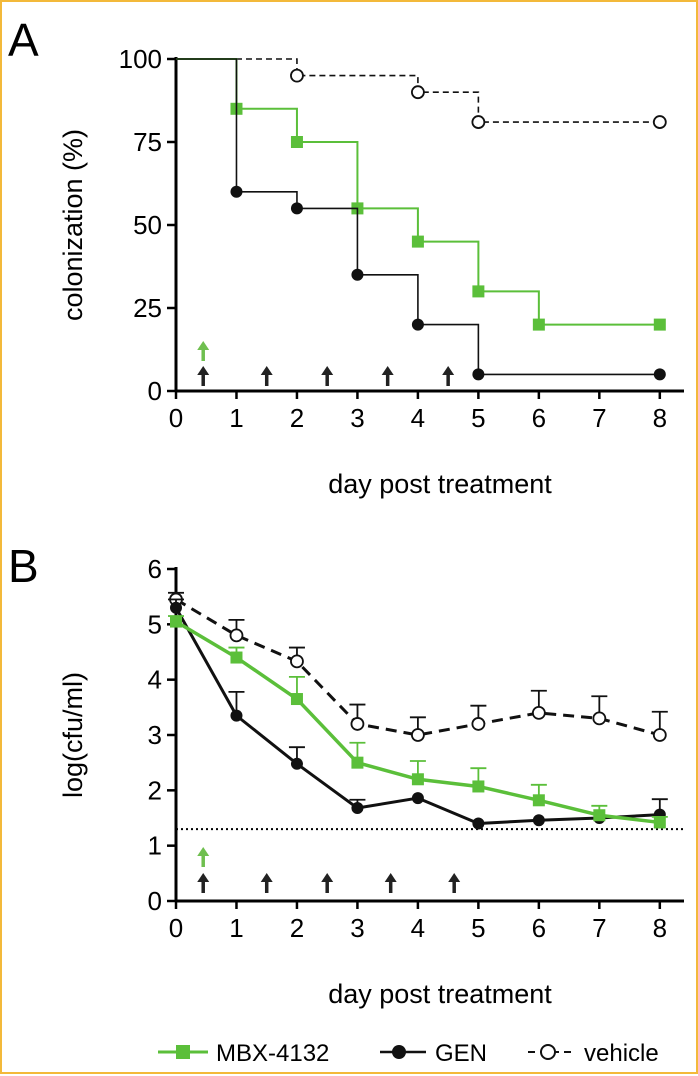 The image size is (698, 1076). Describe the element at coordinates (440, 484) in the screenshot. I see `panel-a-x-title: day post treatment` at that location.